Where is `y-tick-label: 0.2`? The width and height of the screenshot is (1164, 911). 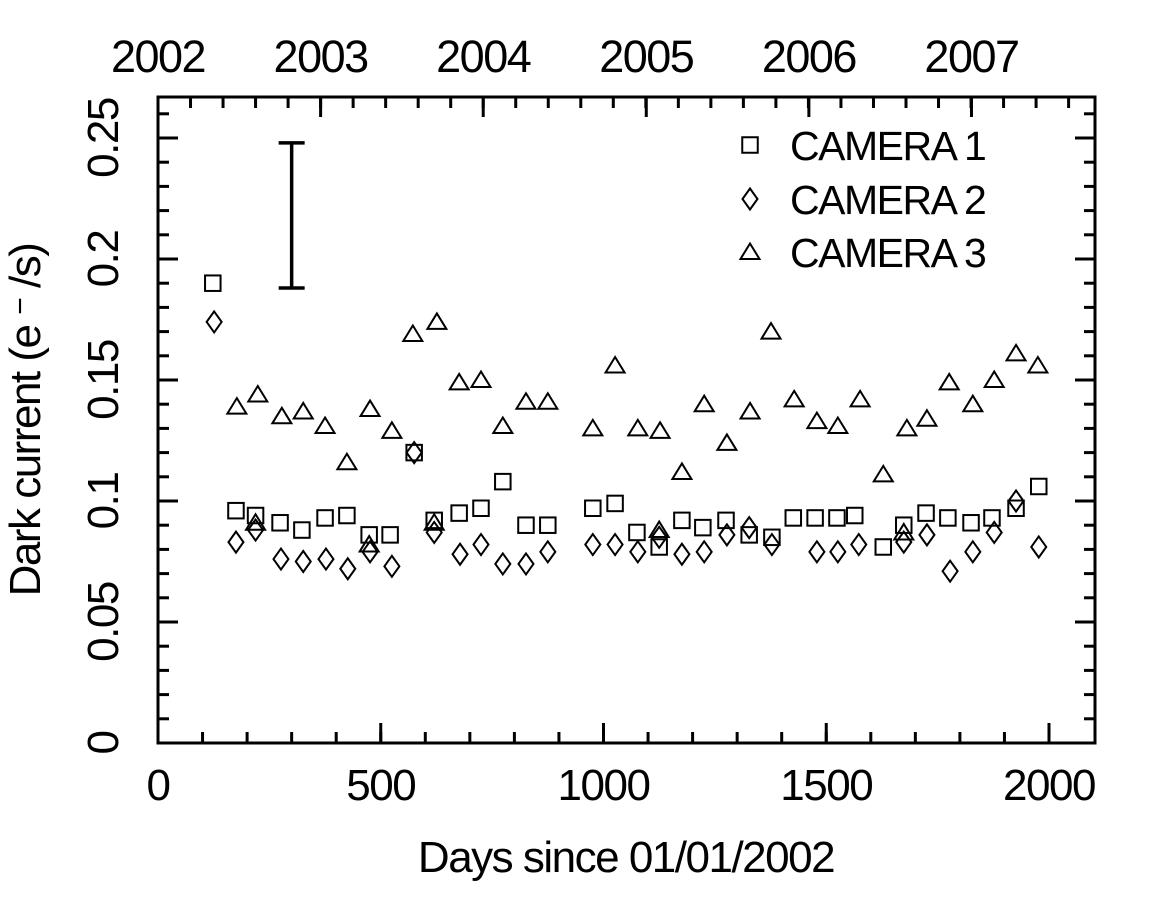
y-tick-label: 0.2 is located at coordinates (103, 259).